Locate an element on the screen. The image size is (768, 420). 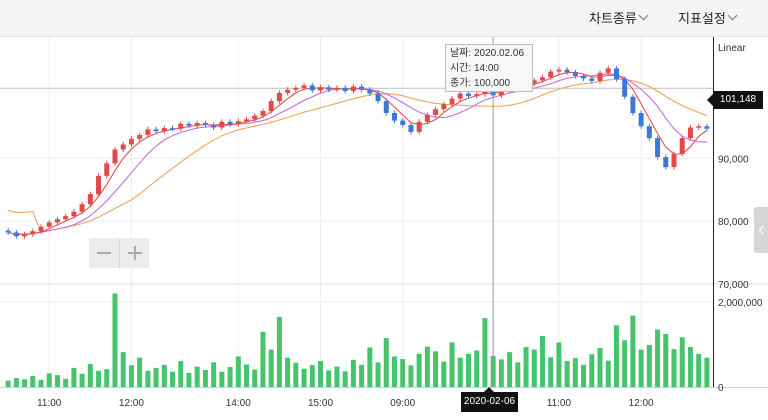
chevron-left-icon is located at coordinates (762, 230).